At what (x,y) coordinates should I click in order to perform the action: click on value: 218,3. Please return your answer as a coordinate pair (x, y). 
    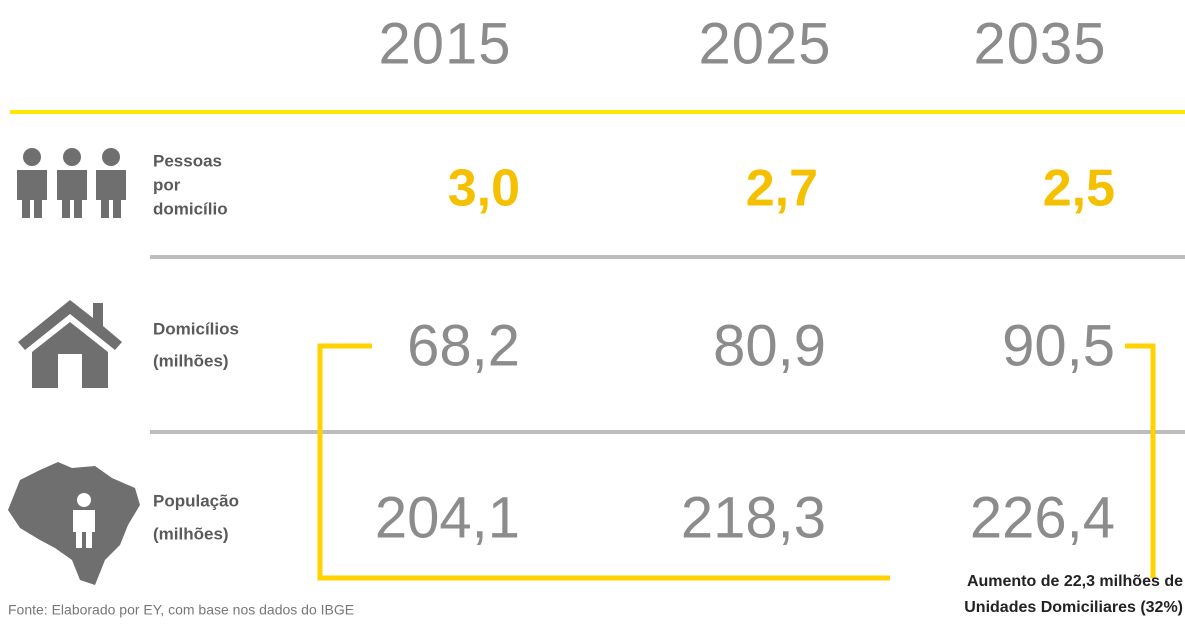
    Looking at the image, I should click on (753, 517).